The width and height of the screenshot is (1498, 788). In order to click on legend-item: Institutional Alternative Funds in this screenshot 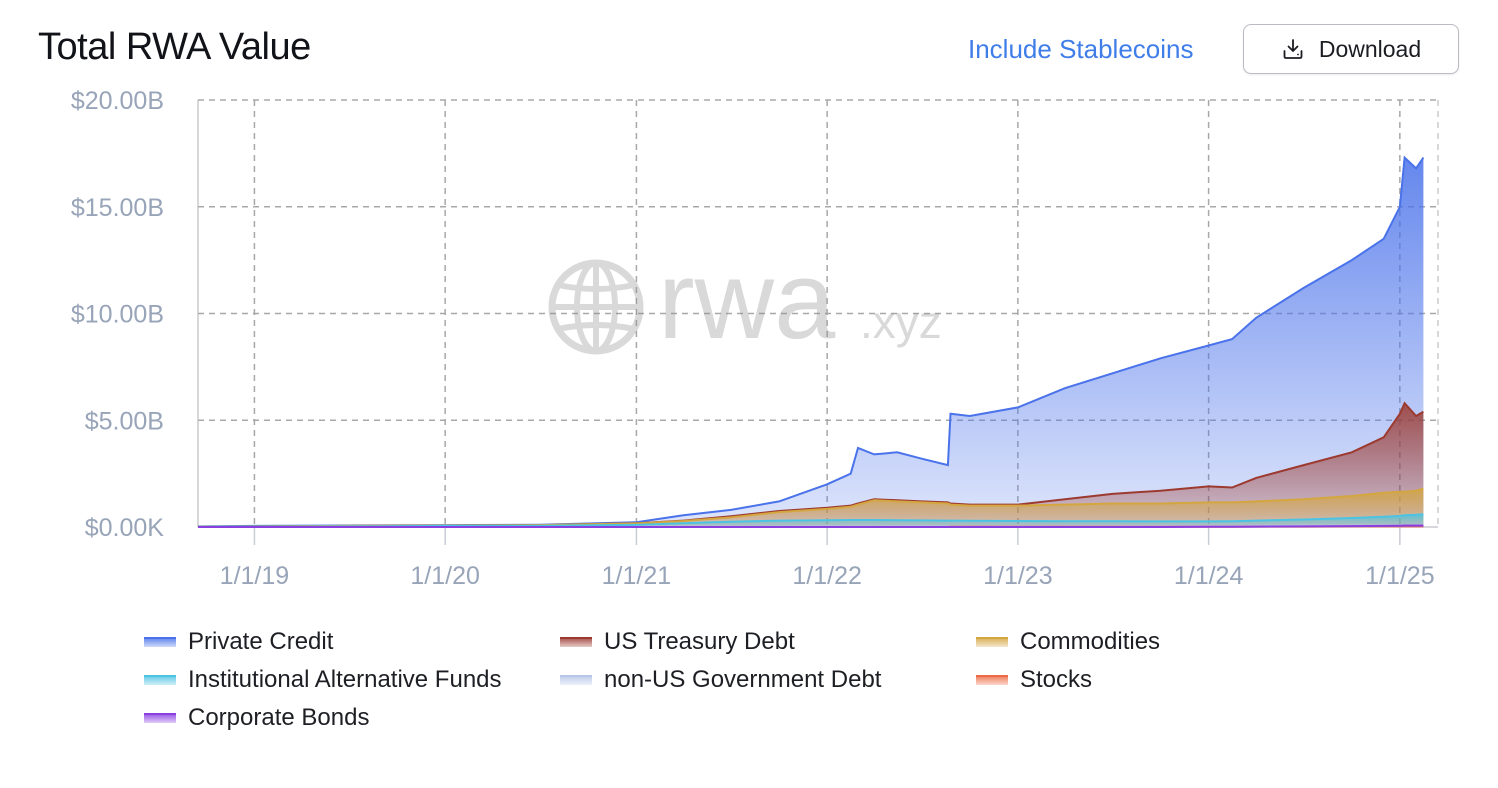, I will do `click(323, 680)`.